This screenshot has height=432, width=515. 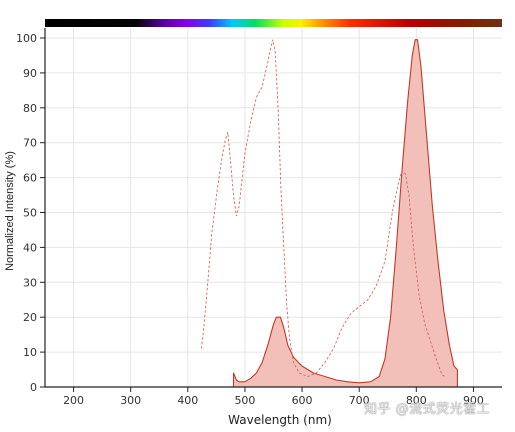 What do you see at coordinates (244, 400) in the screenshot?
I see `x-tick-label: 500` at bounding box center [244, 400].